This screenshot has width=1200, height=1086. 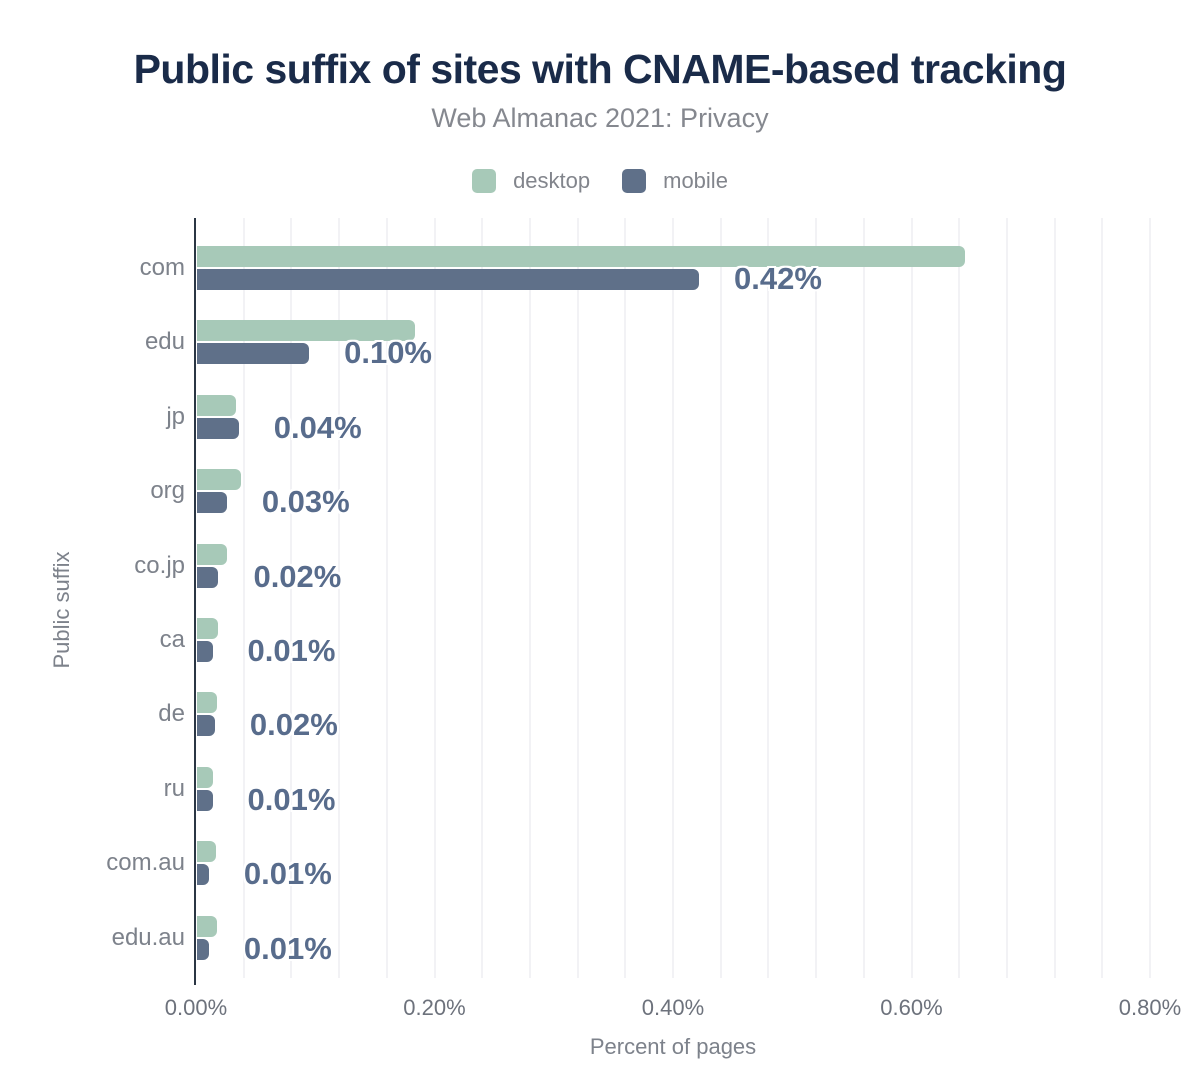 What do you see at coordinates (61, 610) in the screenshot?
I see `y-axis-title: Public suffix` at bounding box center [61, 610].